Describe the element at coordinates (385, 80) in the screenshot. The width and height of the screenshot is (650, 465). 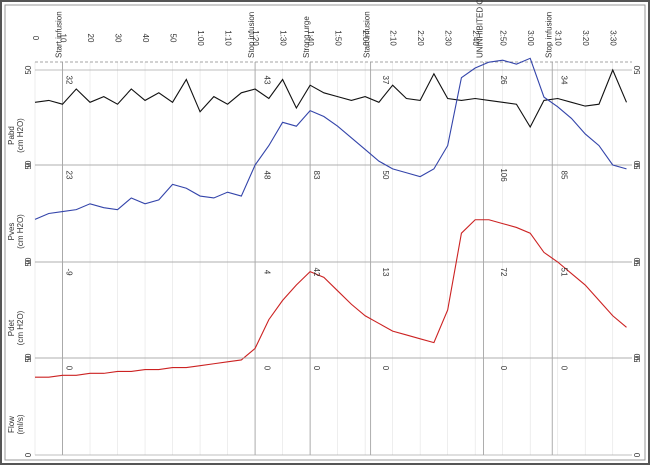
I see `reading-label: 37` at that location.